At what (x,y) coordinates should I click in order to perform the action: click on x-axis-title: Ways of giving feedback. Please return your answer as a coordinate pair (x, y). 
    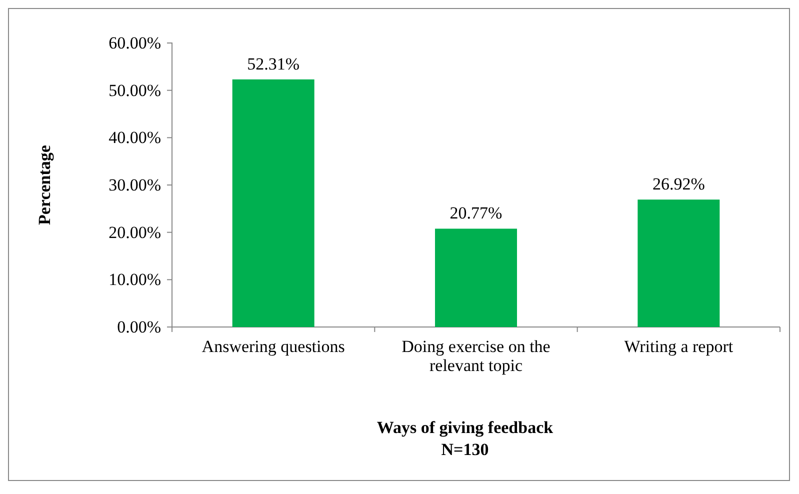
    Looking at the image, I should click on (465, 427).